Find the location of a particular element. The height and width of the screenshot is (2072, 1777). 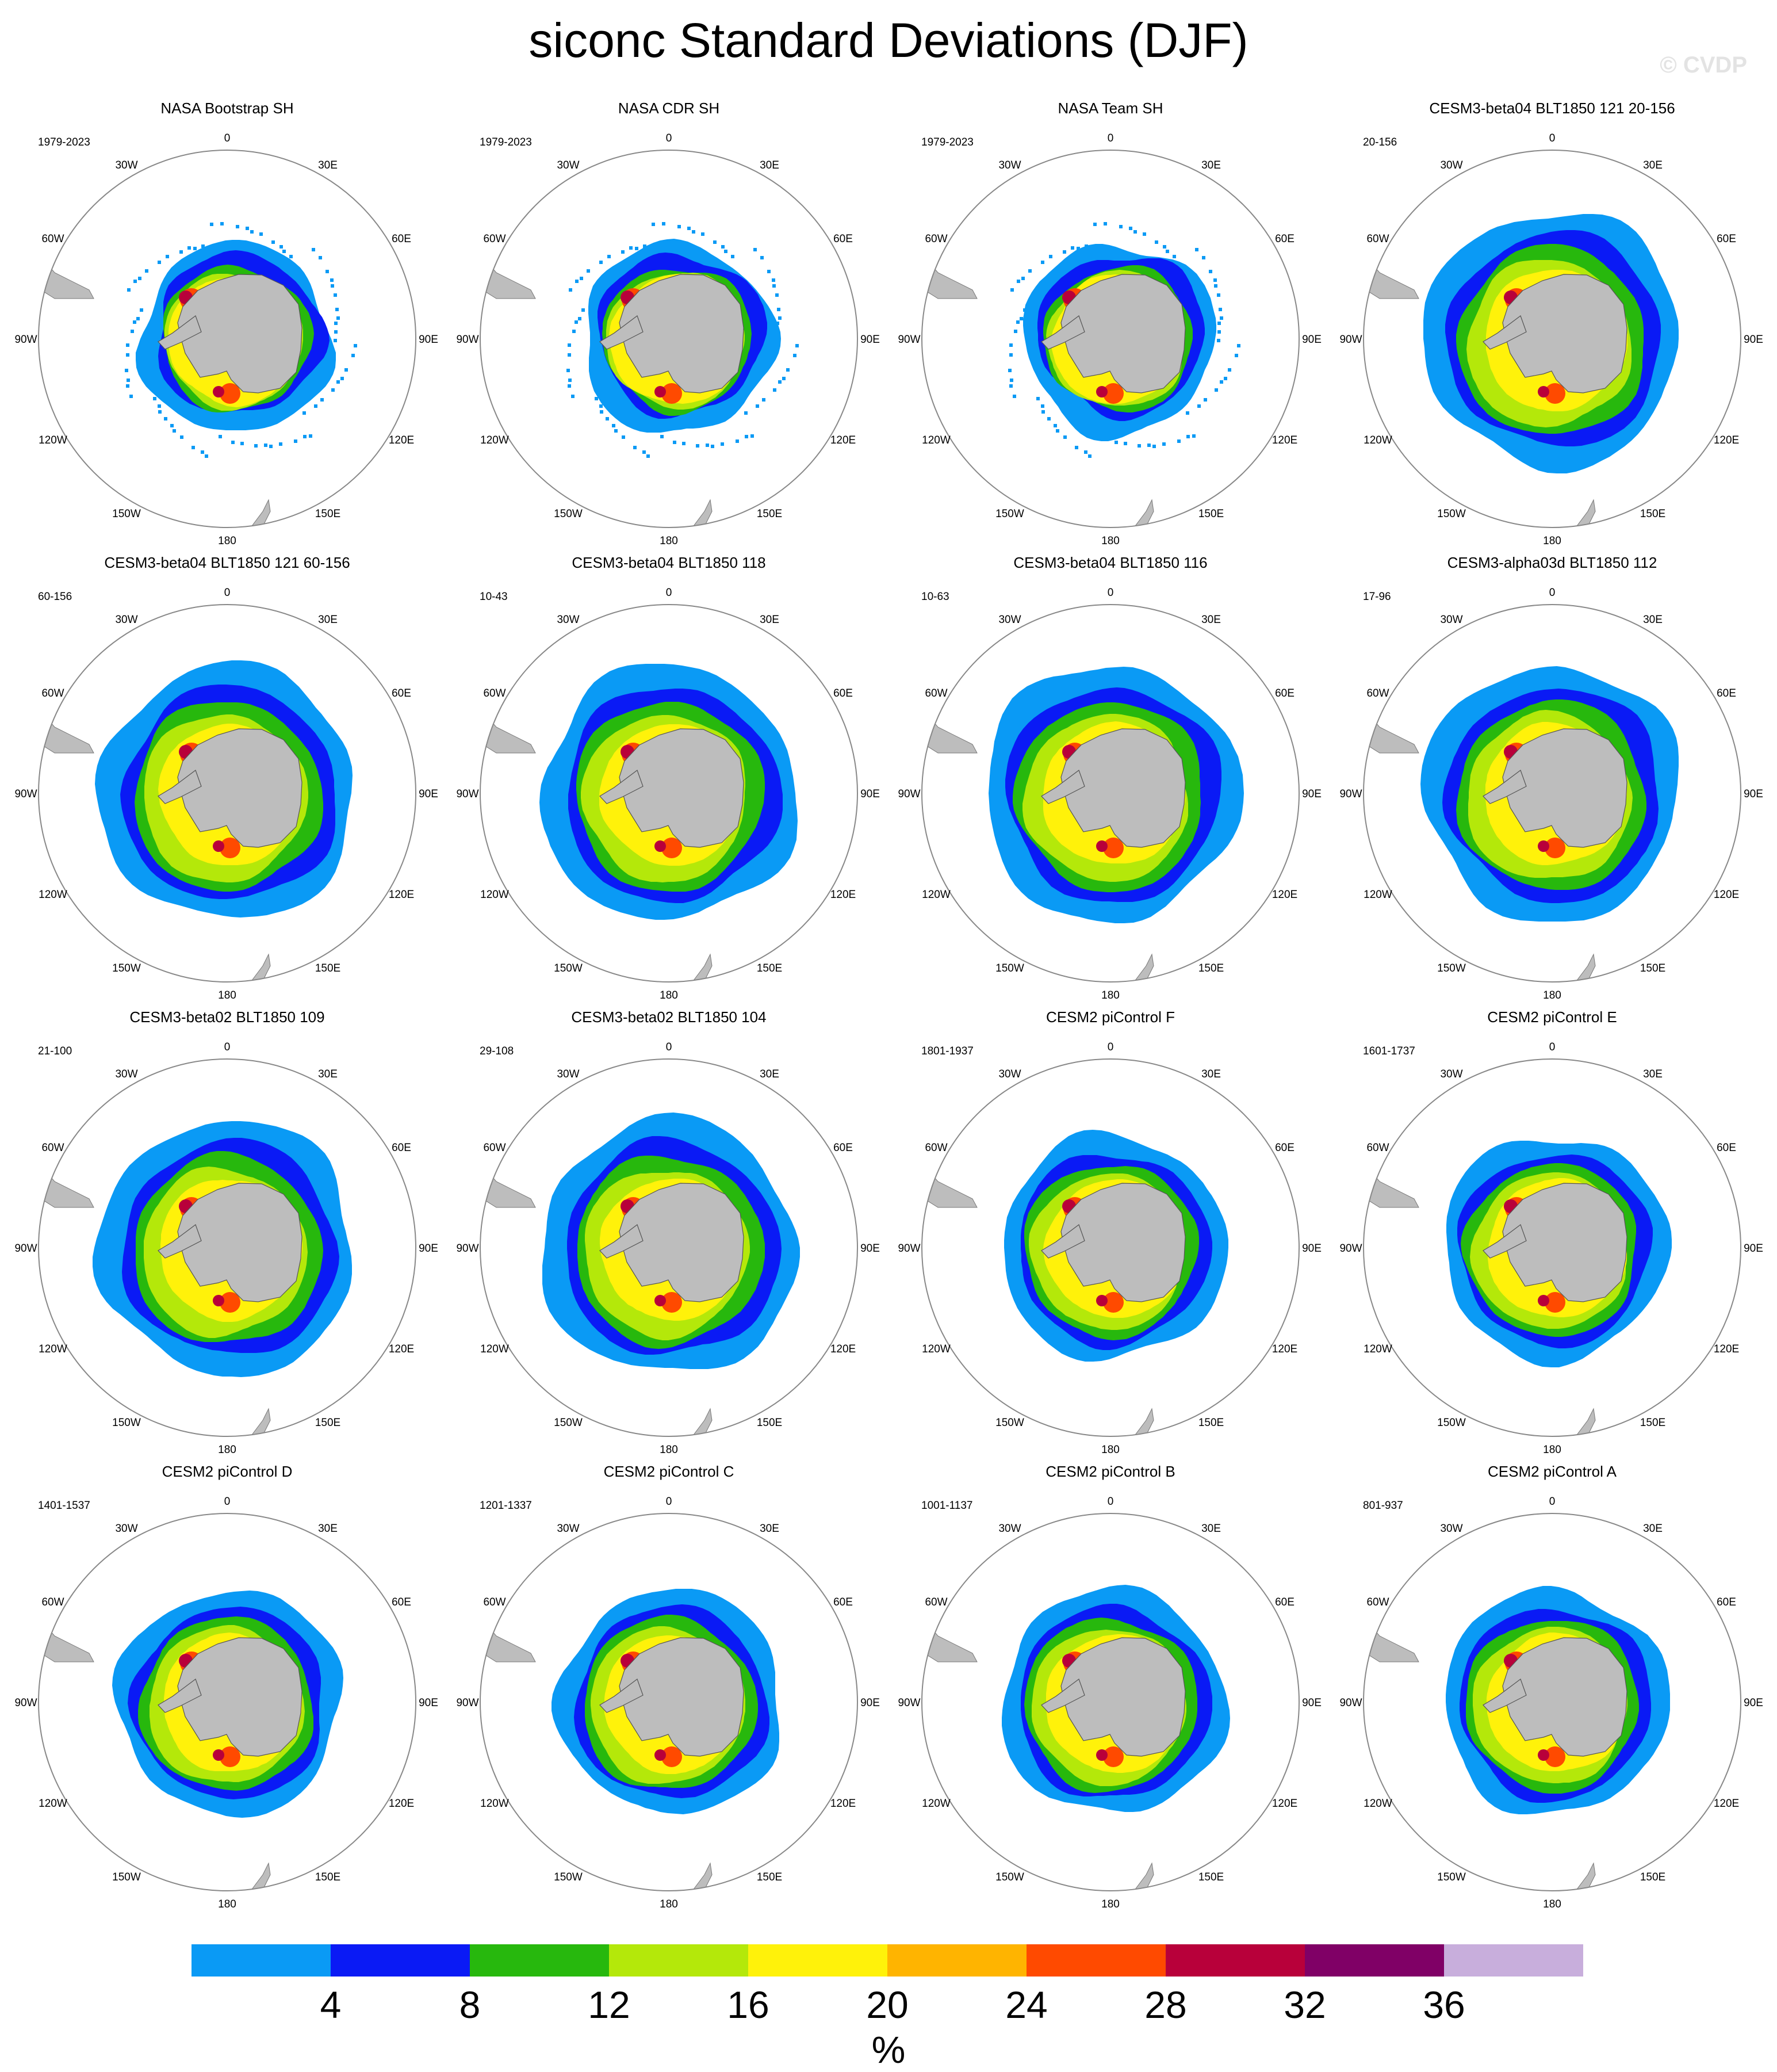

panel-title: NASA CDR SH is located at coordinates (669, 109).